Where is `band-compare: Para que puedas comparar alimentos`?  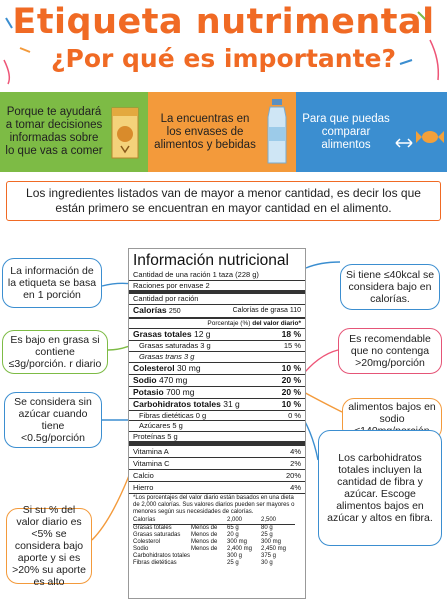
band-compare: Para que puedas comparar alimentos is located at coordinates (371, 132).